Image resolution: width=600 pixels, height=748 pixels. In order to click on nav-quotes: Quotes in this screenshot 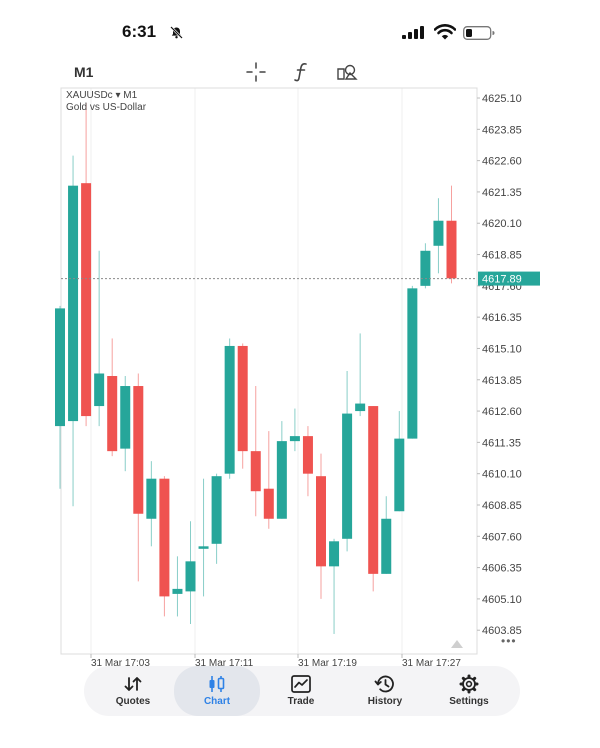, I will do `click(133, 691)`.